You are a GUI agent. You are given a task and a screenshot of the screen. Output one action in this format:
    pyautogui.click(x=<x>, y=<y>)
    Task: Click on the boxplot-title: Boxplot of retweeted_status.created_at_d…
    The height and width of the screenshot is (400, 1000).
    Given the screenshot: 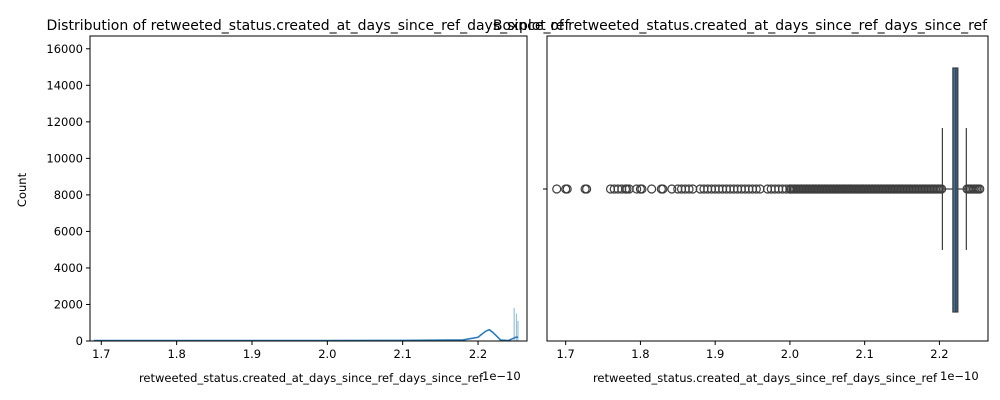 What is the action you would take?
    pyautogui.click(x=740, y=26)
    